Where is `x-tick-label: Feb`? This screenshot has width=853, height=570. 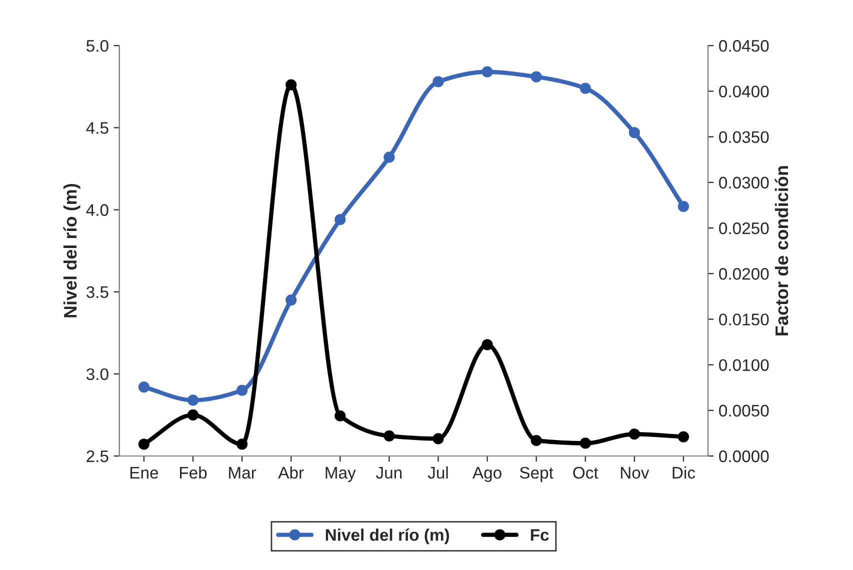
x-tick-label: Feb is located at coordinates (193, 472).